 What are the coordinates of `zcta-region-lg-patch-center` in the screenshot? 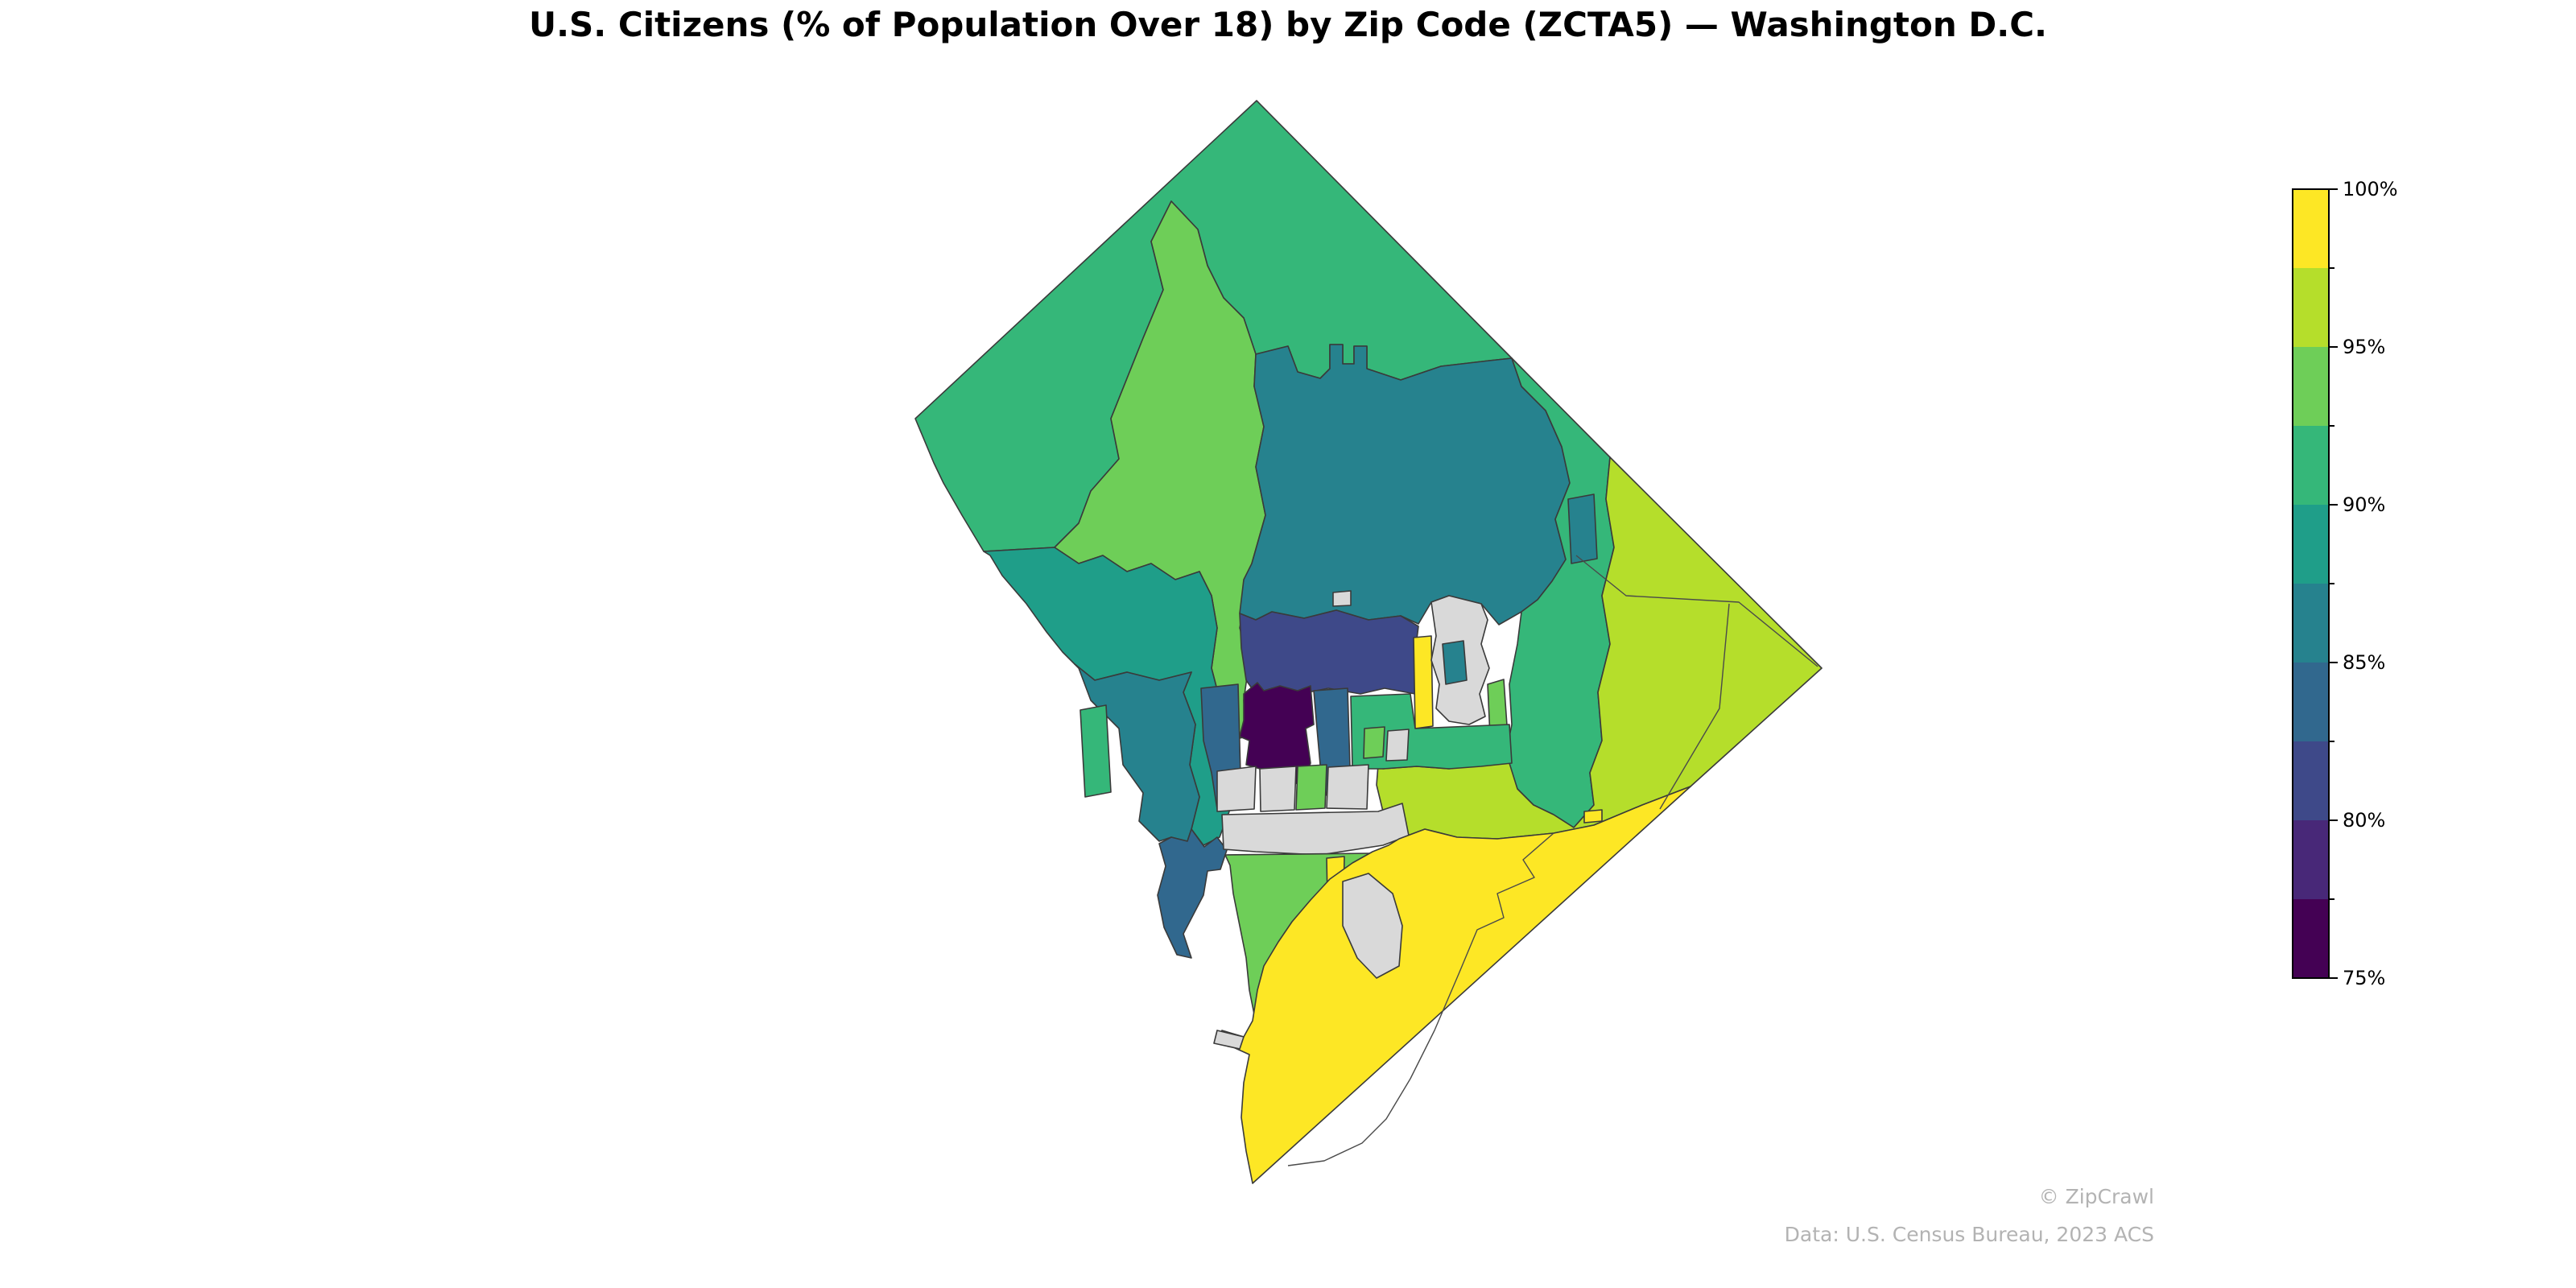 It's located at (1374, 742).